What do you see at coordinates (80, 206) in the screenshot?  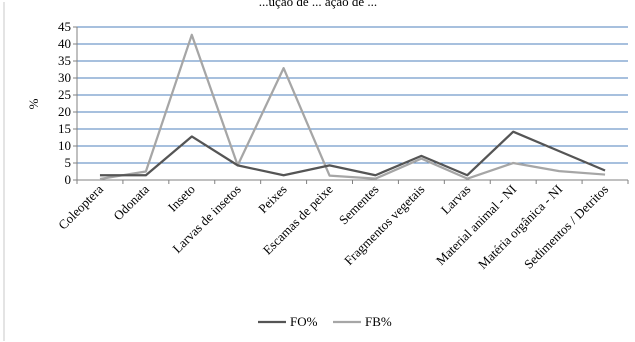 I see `category-label: Coleoptera` at bounding box center [80, 206].